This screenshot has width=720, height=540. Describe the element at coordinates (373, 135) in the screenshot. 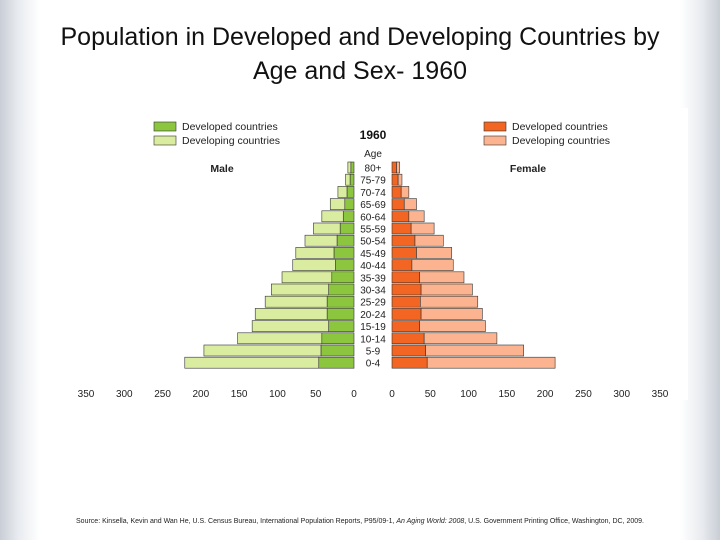

I see `chart-title: 1960` at that location.